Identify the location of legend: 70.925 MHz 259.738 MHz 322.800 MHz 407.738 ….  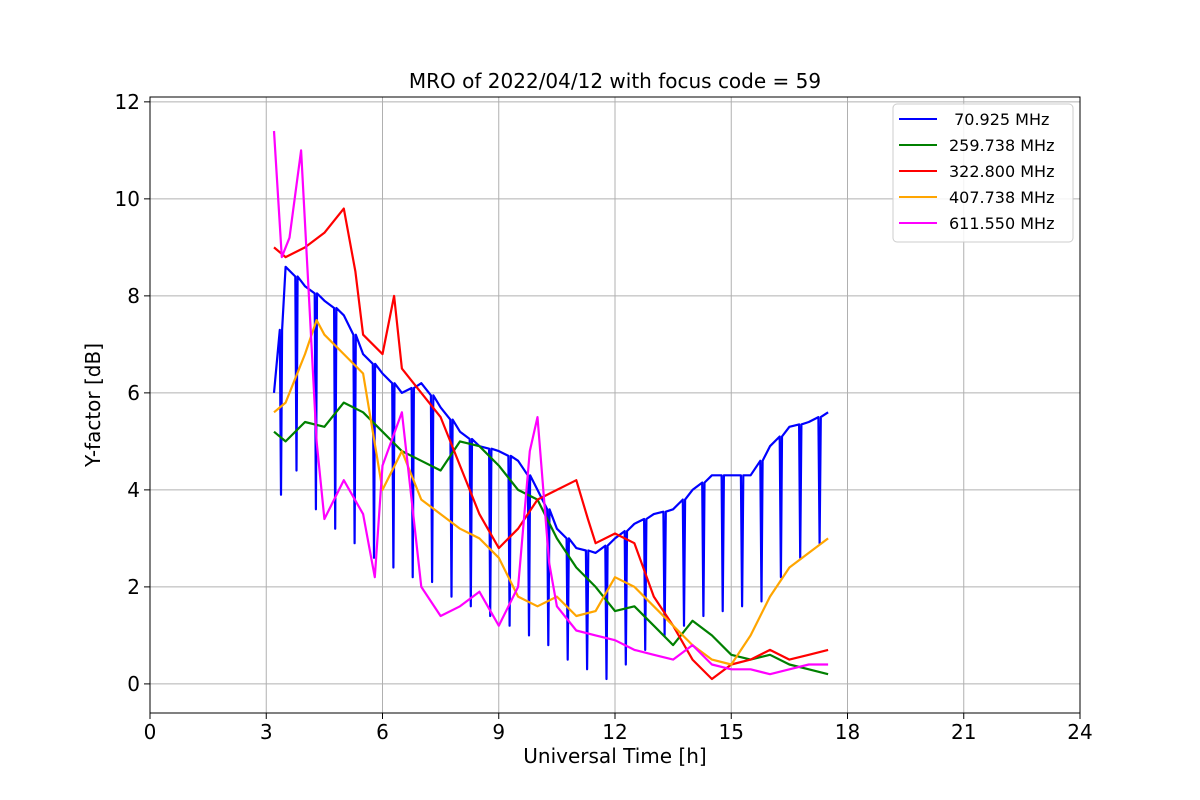
(983, 173).